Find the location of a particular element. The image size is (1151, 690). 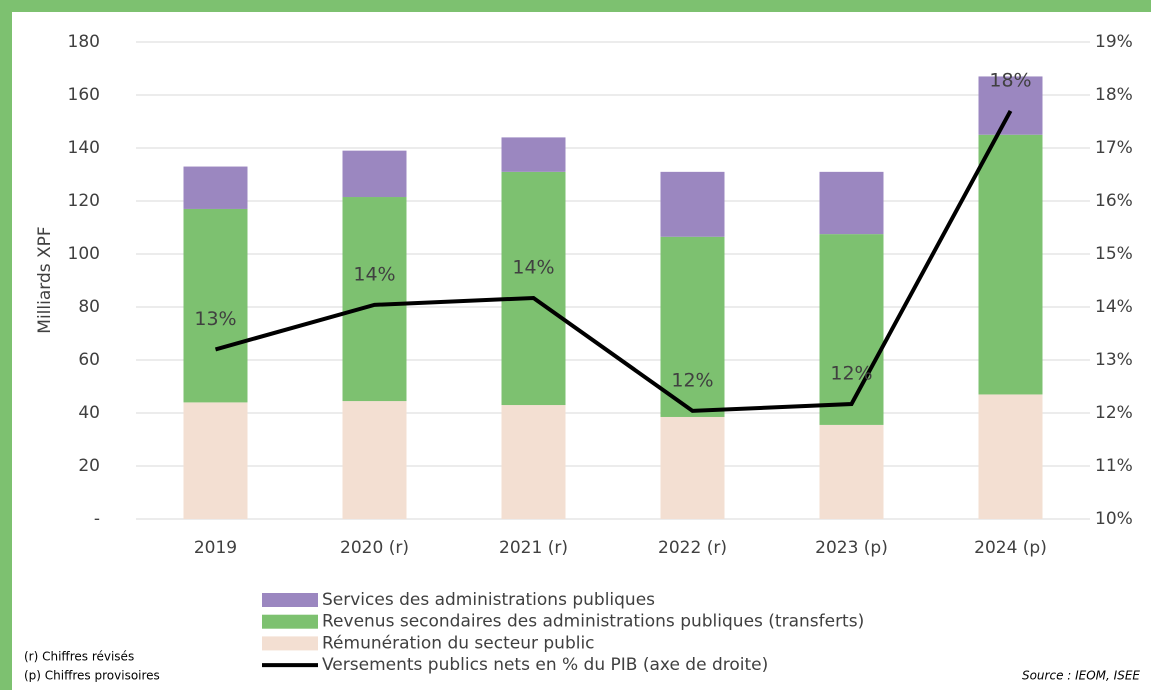

y-tick-label: 60 is located at coordinates (89, 360).